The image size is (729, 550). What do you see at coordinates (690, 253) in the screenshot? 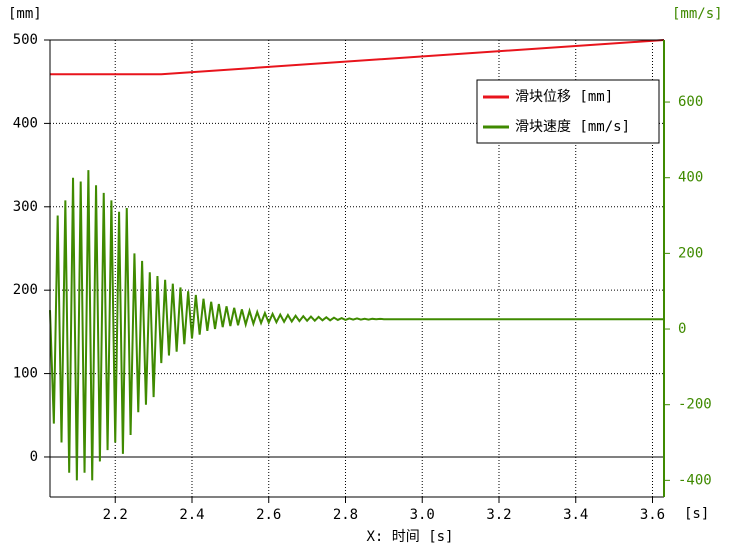
I see `y2-tick-label: 200` at bounding box center [690, 253].